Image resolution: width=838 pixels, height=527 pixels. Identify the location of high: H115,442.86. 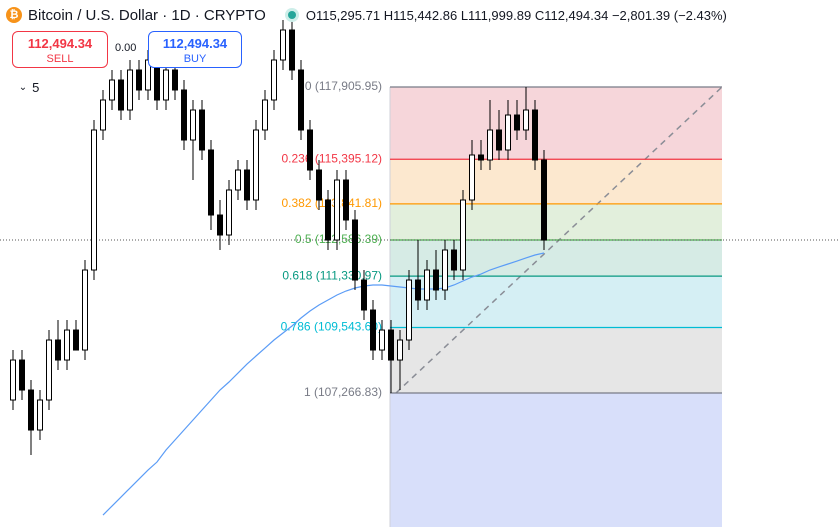
(420, 15).